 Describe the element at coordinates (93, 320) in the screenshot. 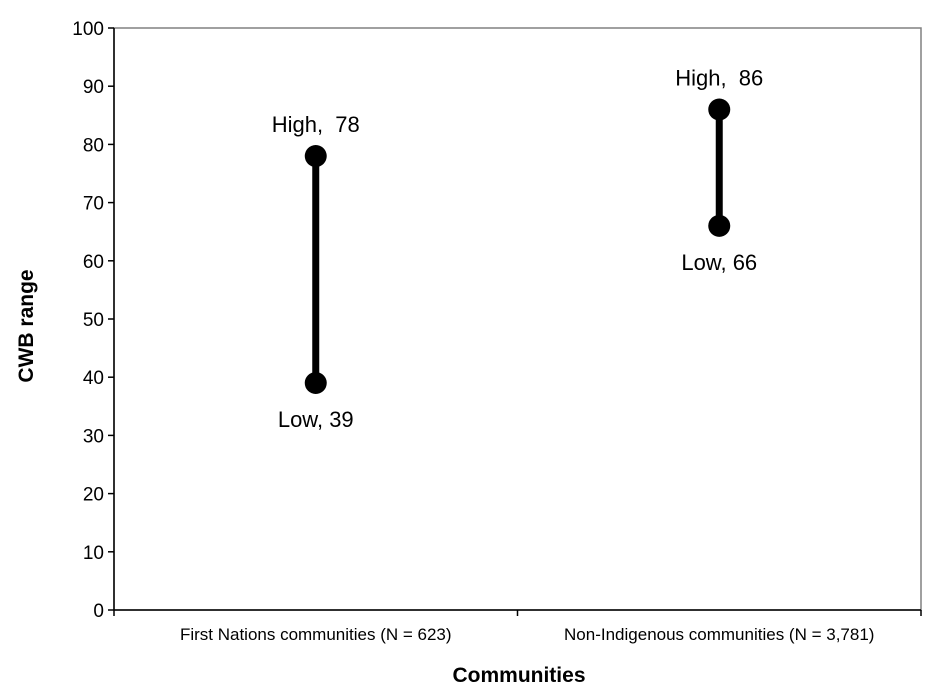

I see `y-tick-label: 50` at that location.